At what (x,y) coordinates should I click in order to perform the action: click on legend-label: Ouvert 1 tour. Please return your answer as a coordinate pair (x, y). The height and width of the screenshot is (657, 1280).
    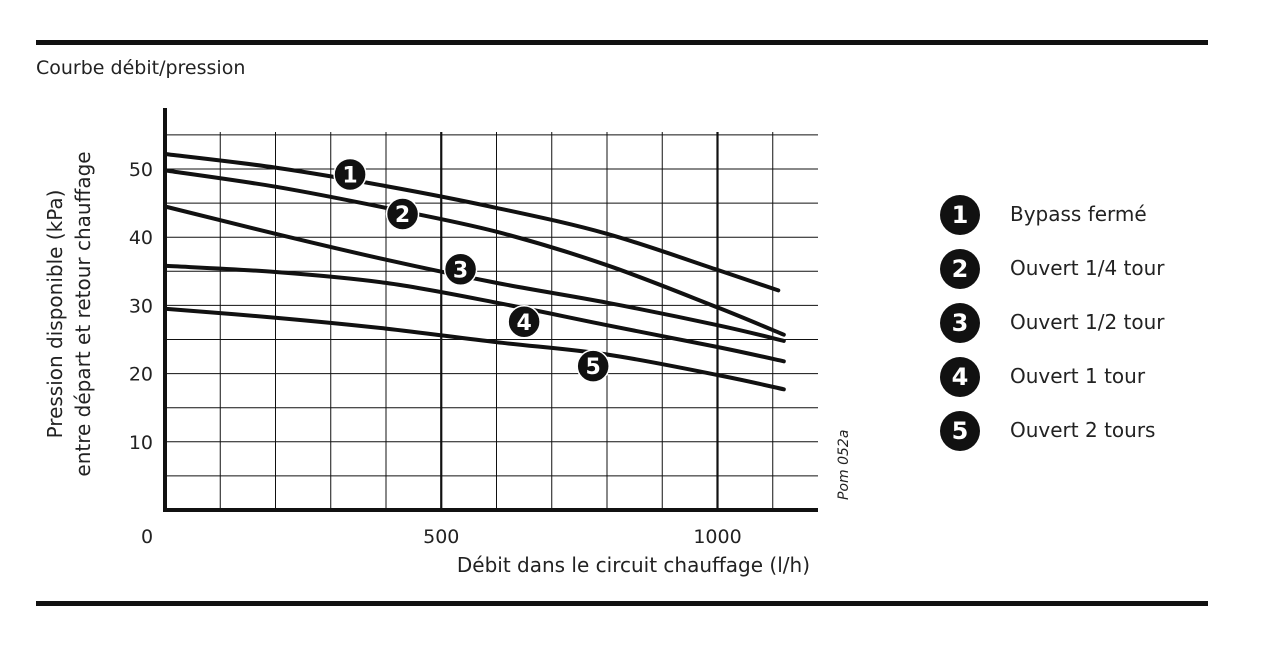
    Looking at the image, I should click on (1078, 376).